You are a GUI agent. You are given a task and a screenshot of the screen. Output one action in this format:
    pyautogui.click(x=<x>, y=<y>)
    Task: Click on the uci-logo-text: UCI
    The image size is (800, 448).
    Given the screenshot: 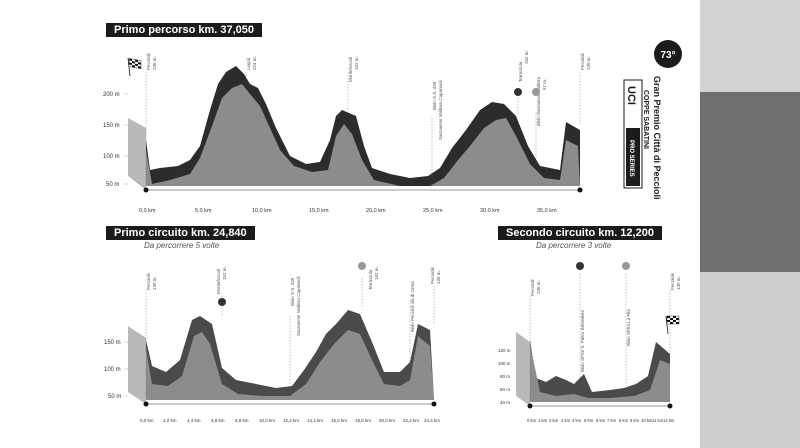 What is the action you would take?
    pyautogui.click(x=631, y=95)
    